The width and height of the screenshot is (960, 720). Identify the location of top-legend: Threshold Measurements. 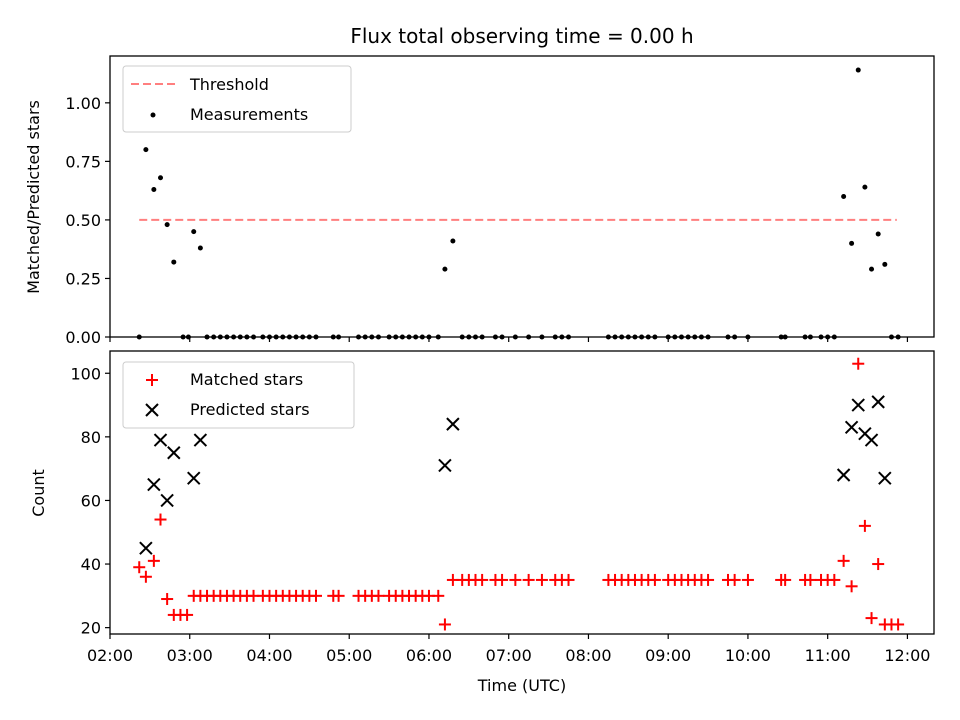
(237, 99).